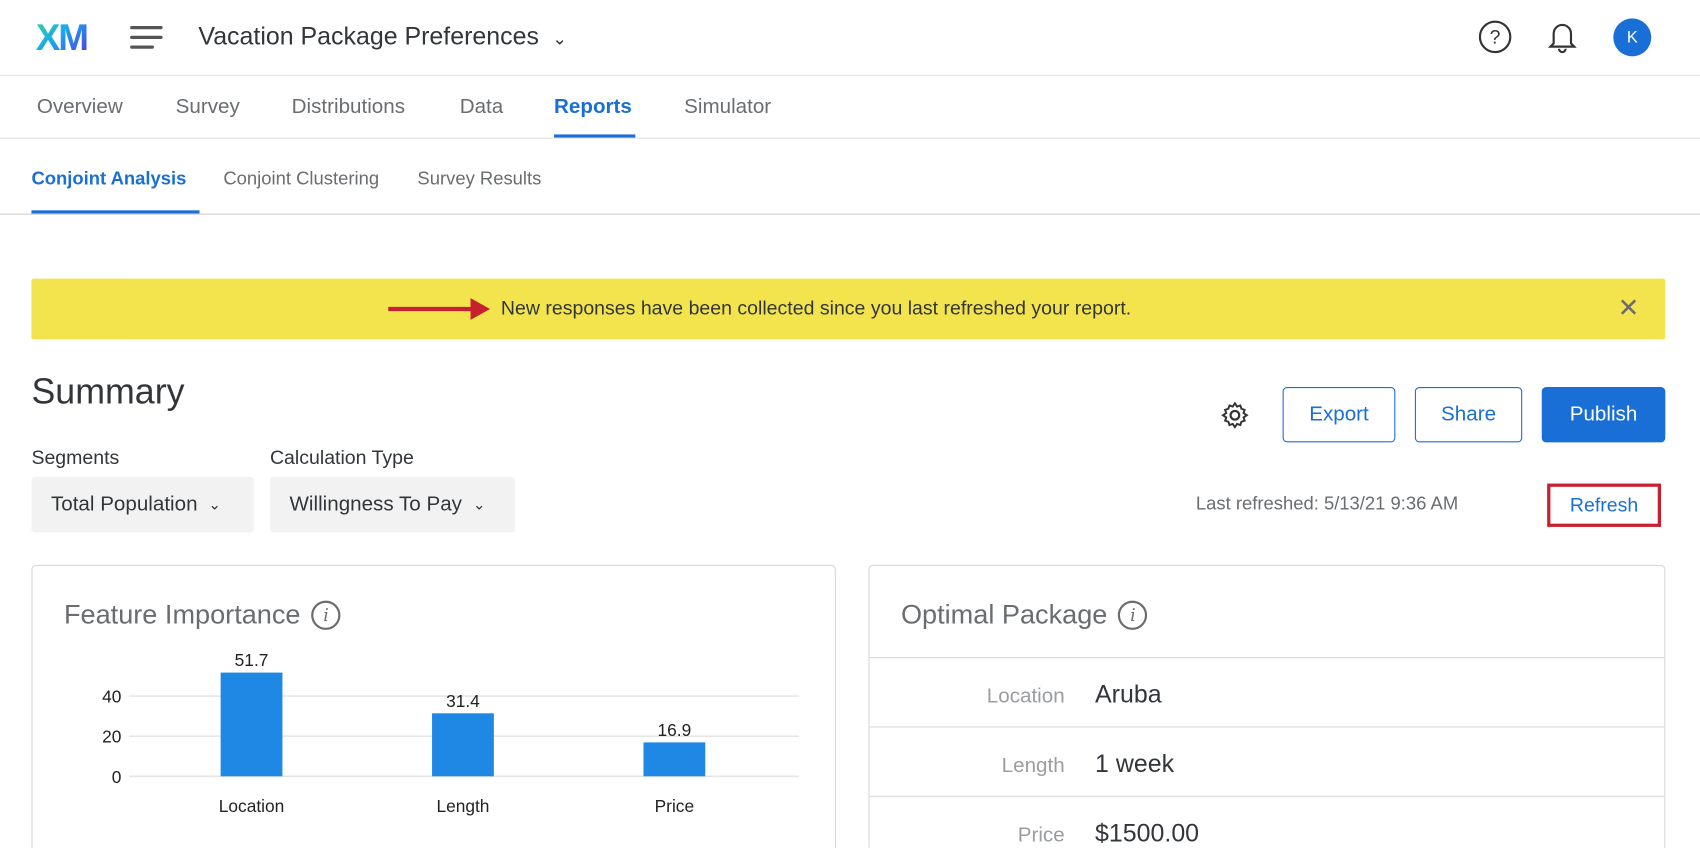 The width and height of the screenshot is (1700, 848). Describe the element at coordinates (439, 309) in the screenshot. I see `red-arrow-annotation` at that location.